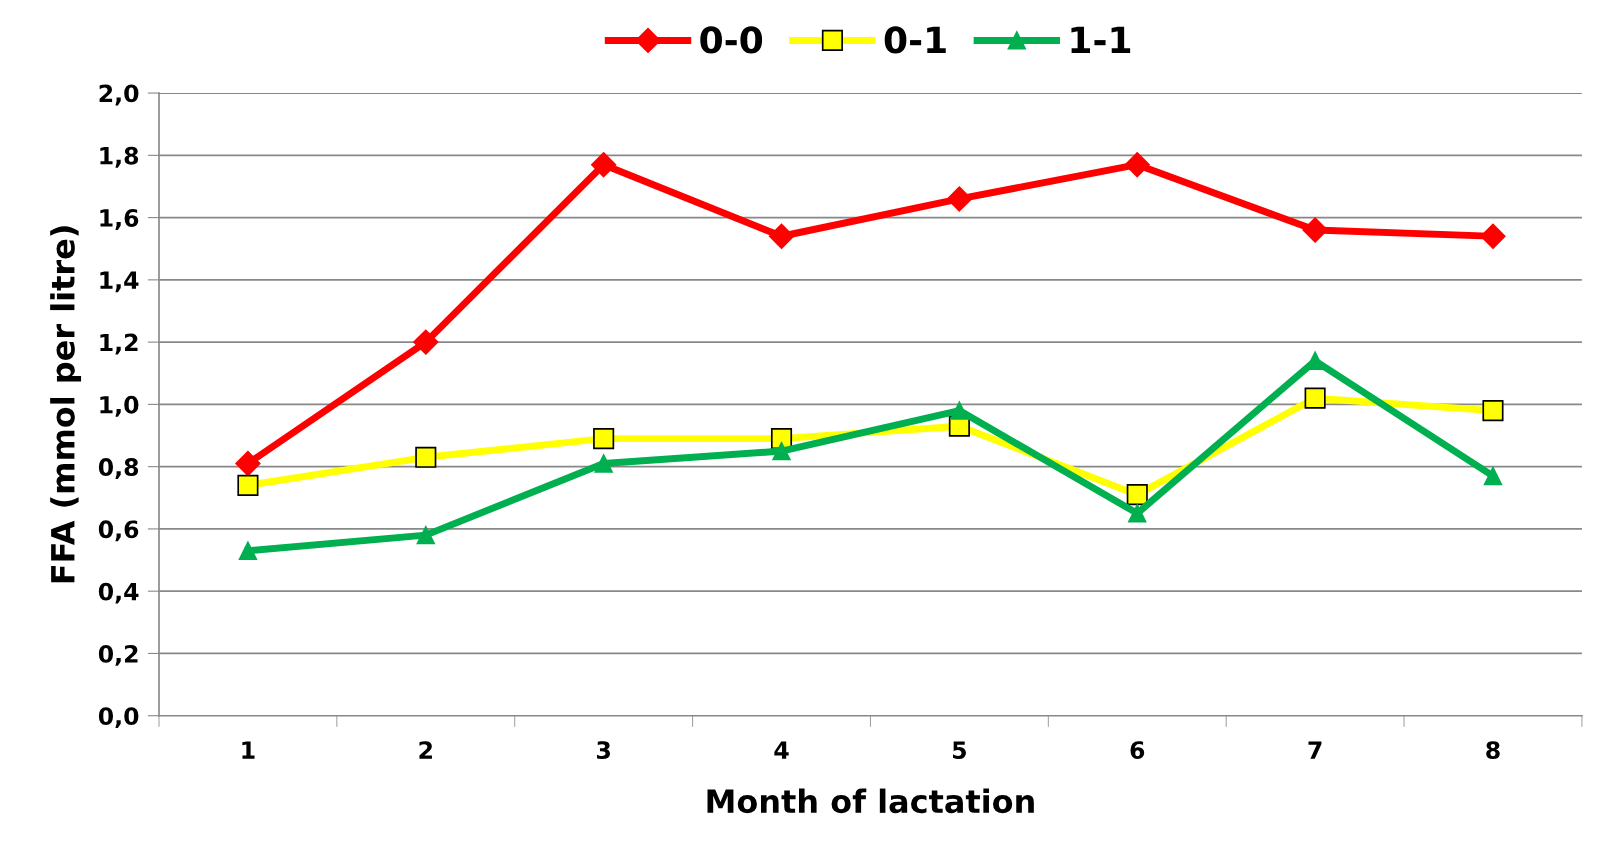 The height and width of the screenshot is (846, 1606). What do you see at coordinates (118, 468) in the screenshot?
I see `y-tick-label: 0,8` at bounding box center [118, 468].